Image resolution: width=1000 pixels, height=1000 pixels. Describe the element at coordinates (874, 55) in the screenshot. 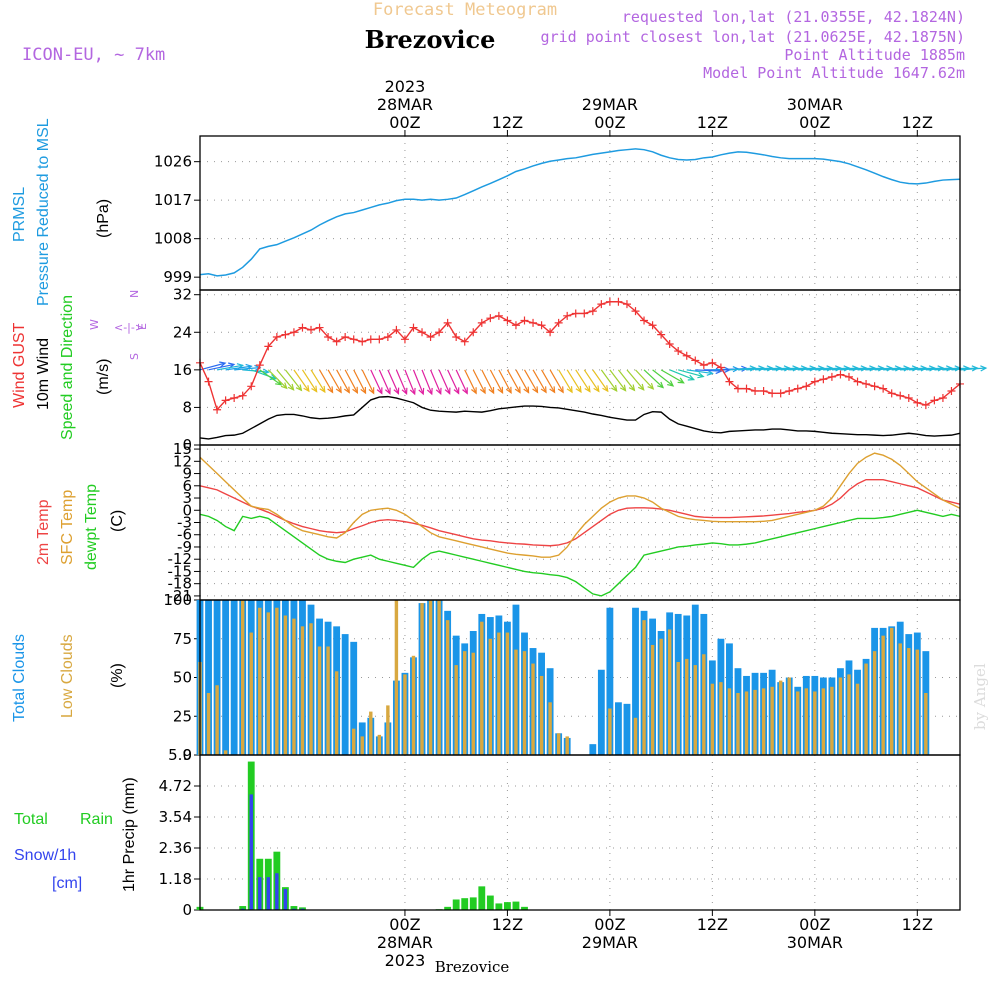

I see `point-altitude: Point Altitude 1885m` at that location.